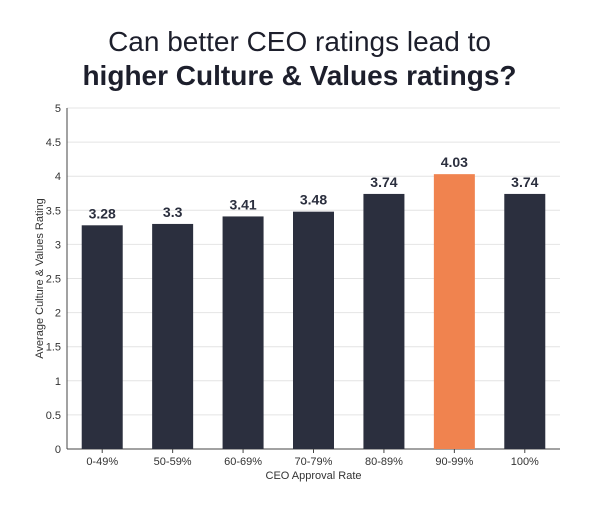 This screenshot has width=599, height=511. I want to click on y-tick-label: 3.5, so click(53, 211).